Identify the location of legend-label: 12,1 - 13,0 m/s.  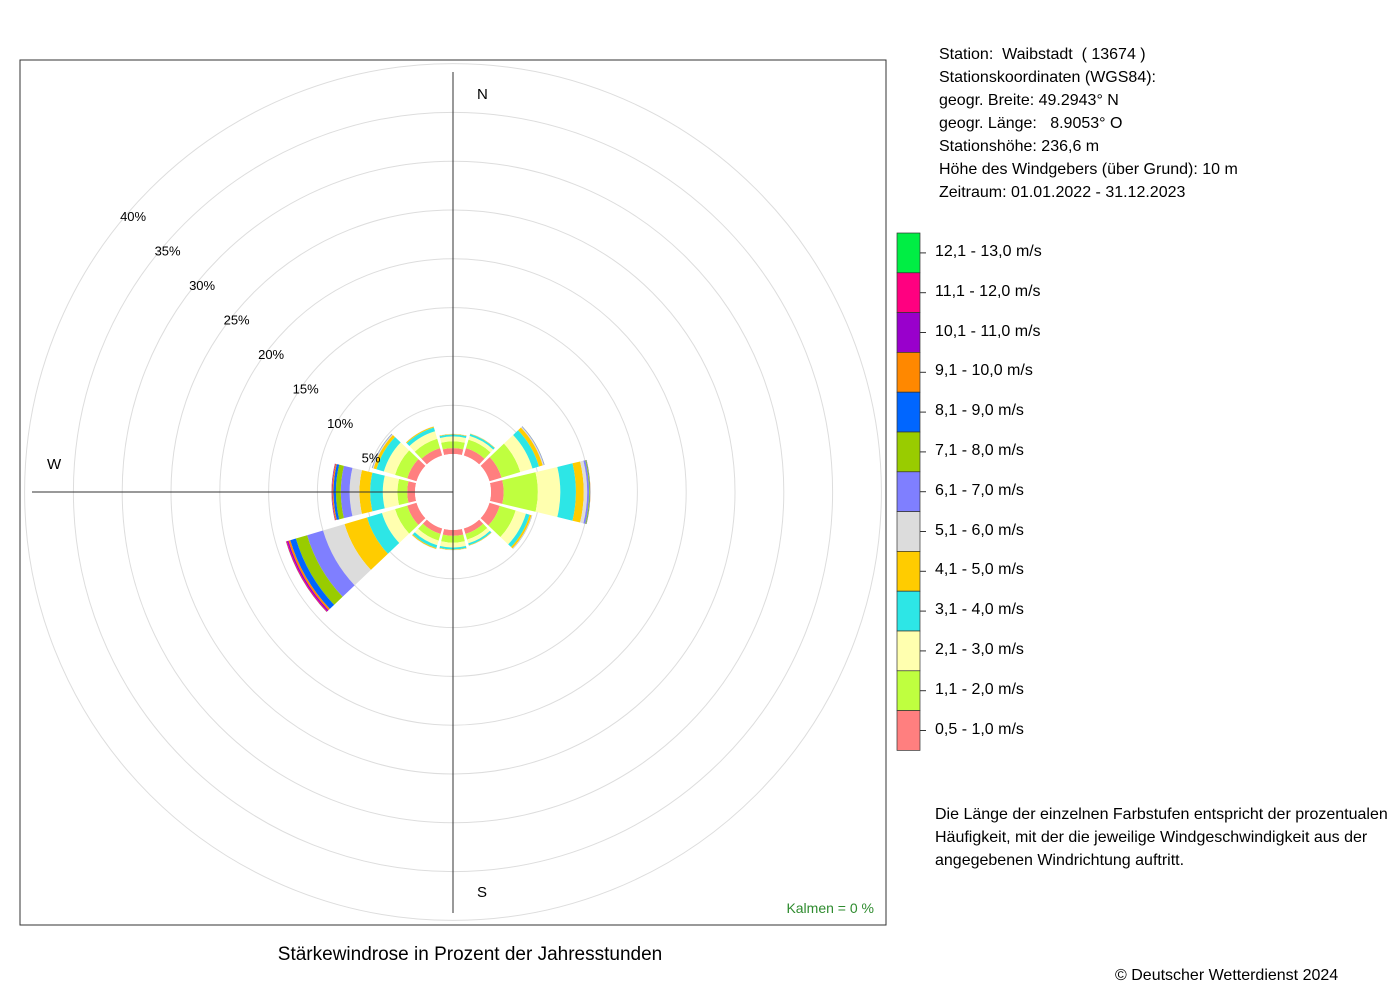
(988, 251).